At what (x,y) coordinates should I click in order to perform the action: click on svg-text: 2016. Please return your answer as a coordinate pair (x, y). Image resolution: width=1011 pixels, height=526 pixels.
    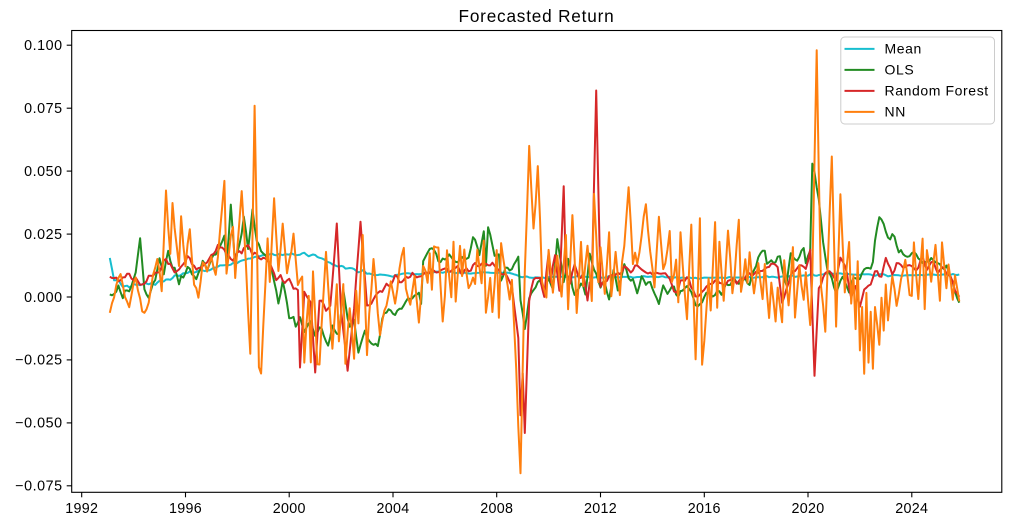
    Looking at the image, I should click on (704, 509).